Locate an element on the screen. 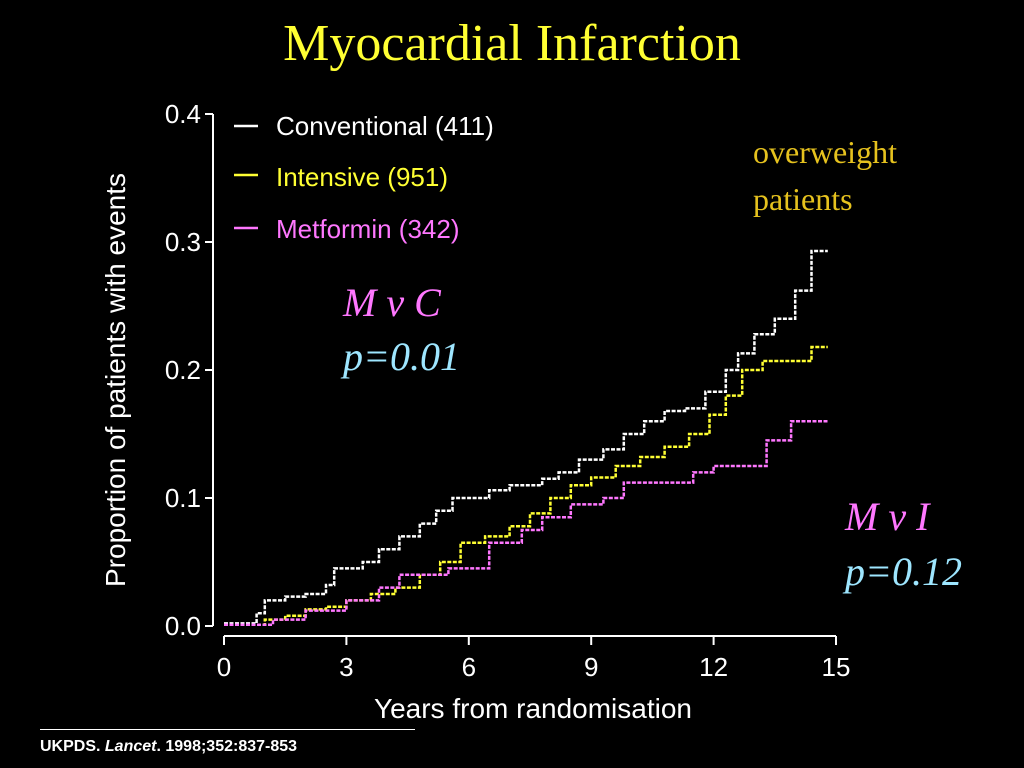  citation: UKPDS. Lancet. 1998;352:837-853 is located at coordinates (168, 747).